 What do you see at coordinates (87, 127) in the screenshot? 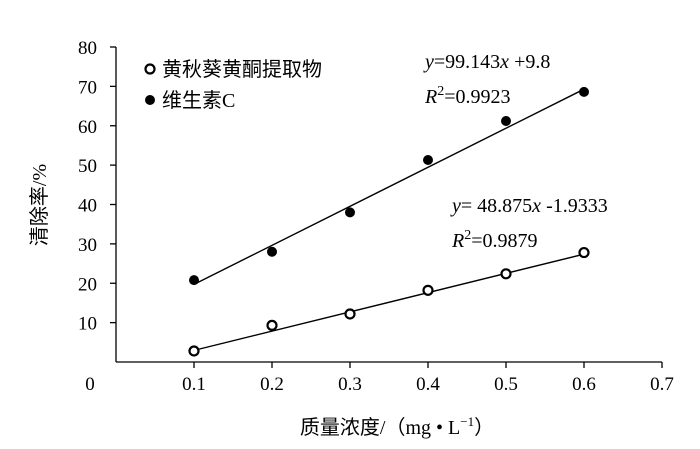
I see `y-tick-label: 60` at bounding box center [87, 127].